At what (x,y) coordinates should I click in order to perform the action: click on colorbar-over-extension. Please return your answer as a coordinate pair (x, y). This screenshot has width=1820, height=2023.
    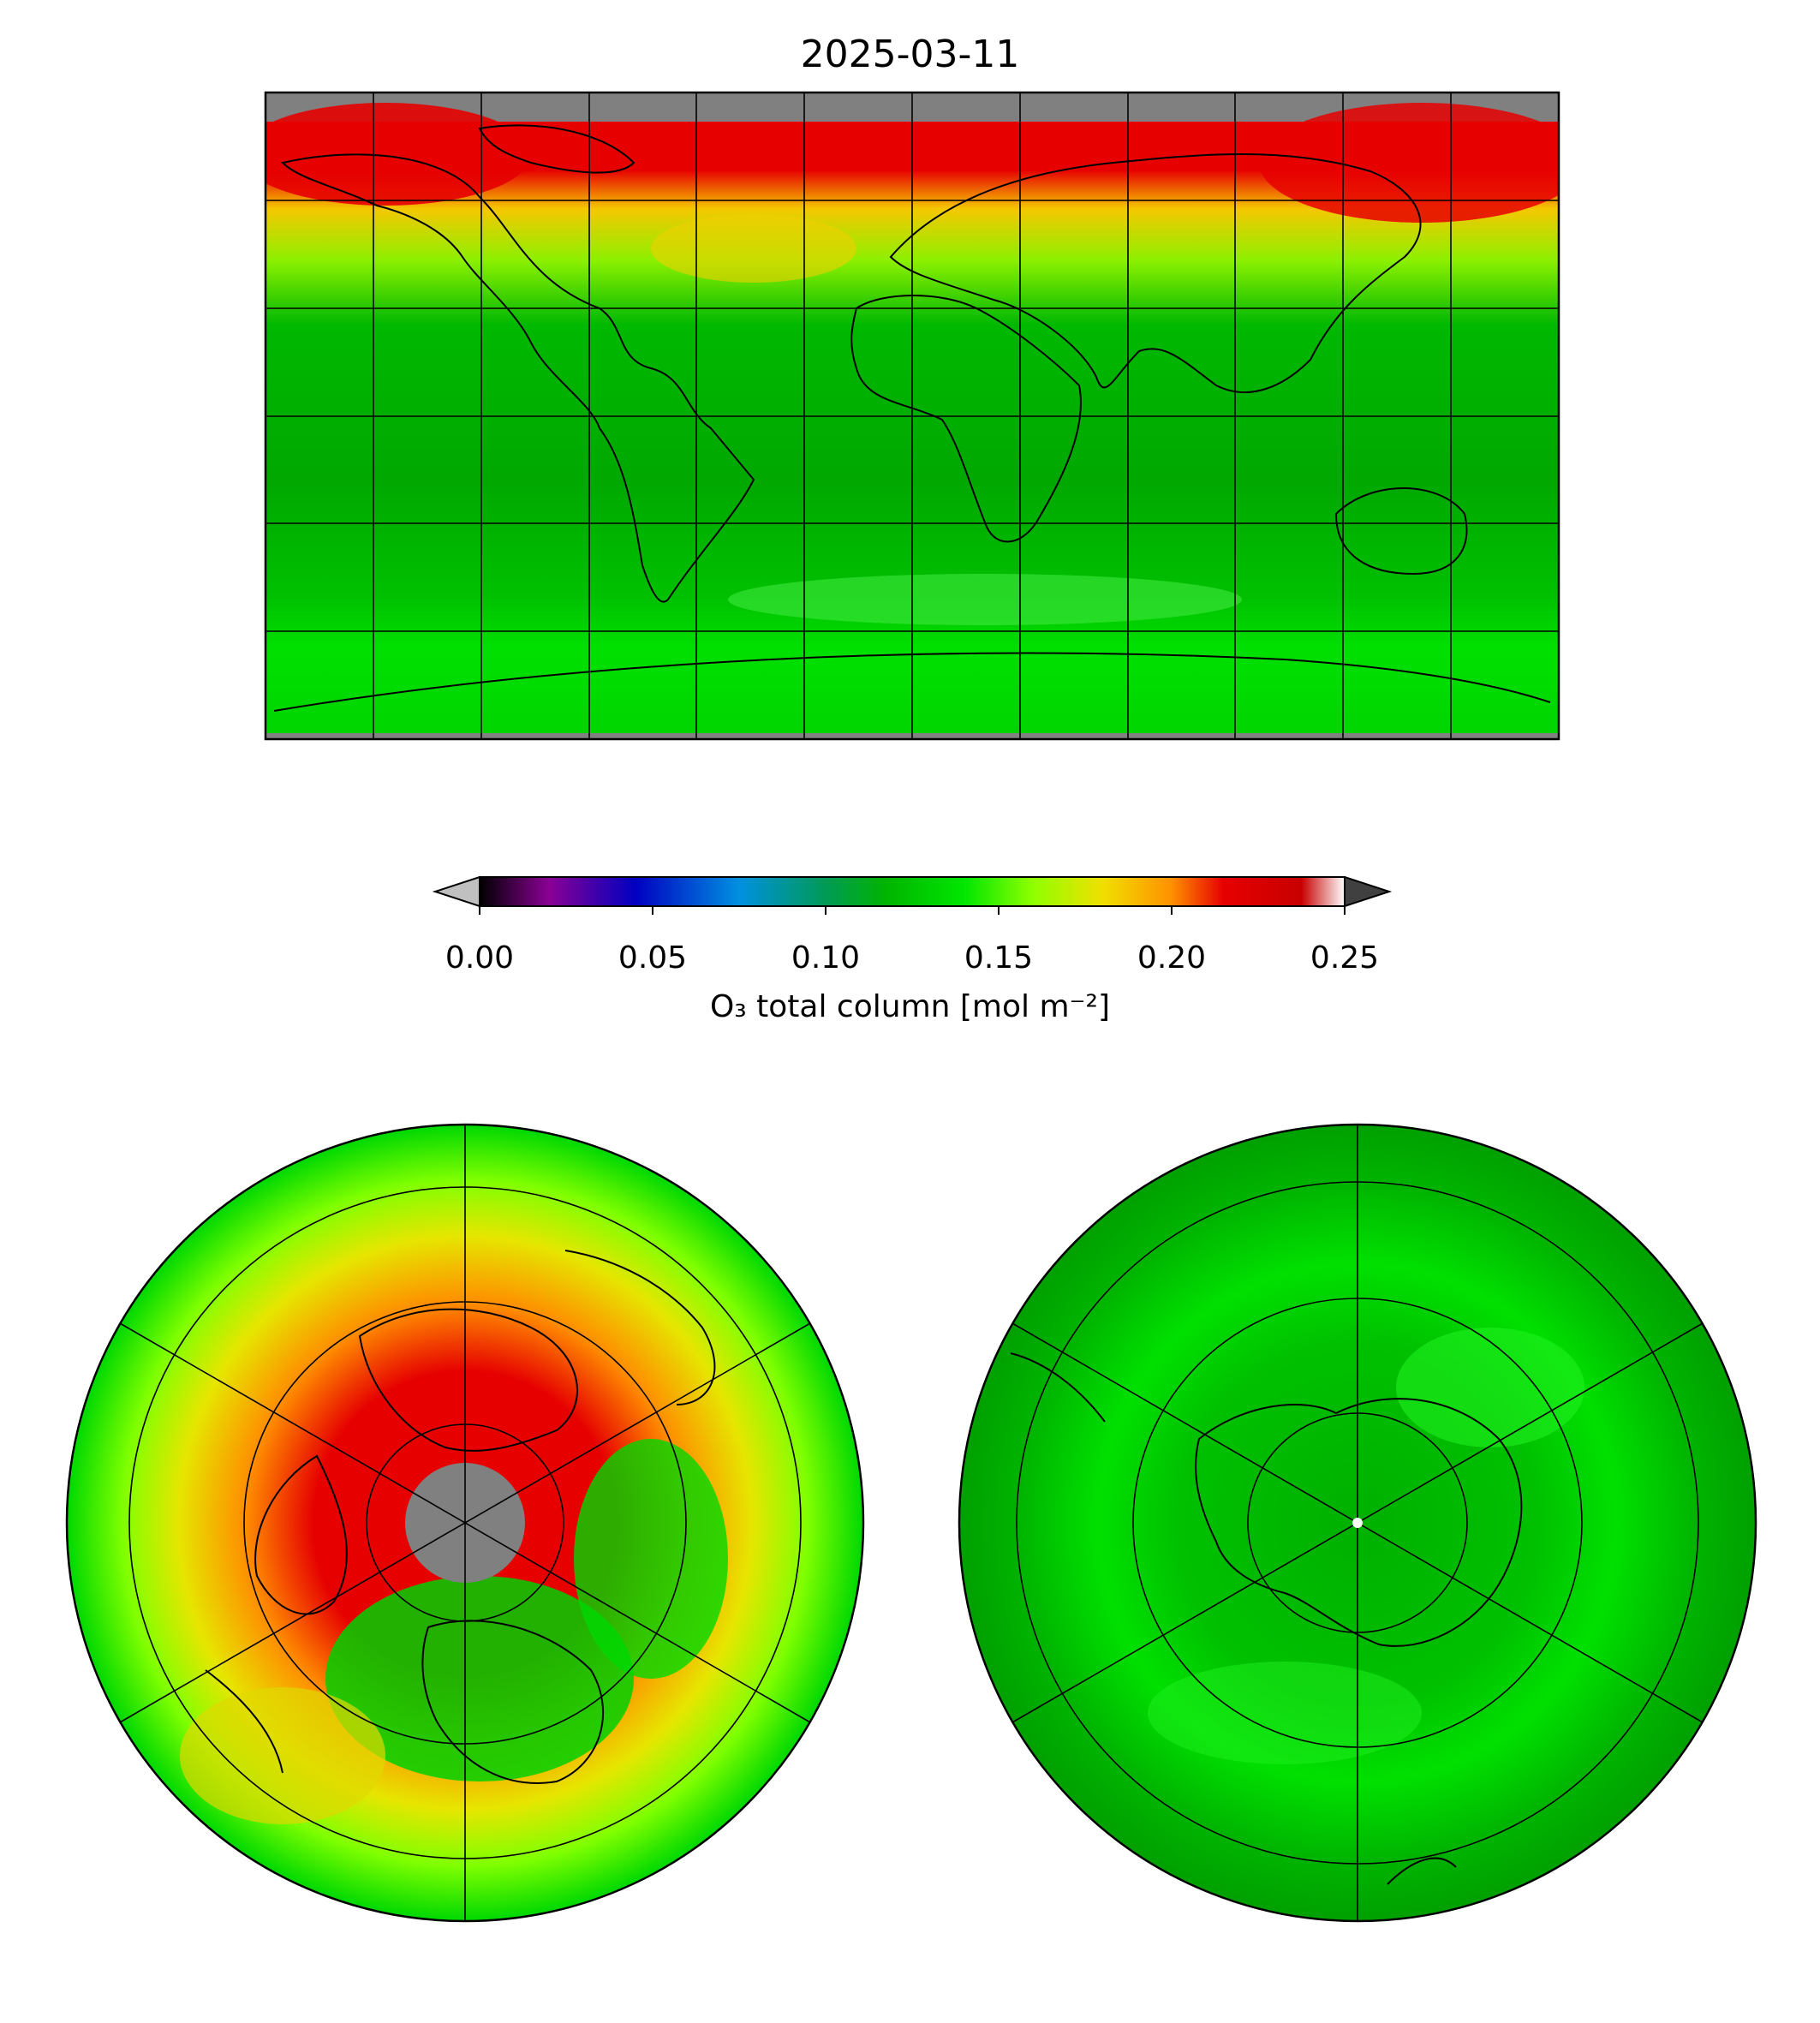
    Looking at the image, I should click on (1368, 891).